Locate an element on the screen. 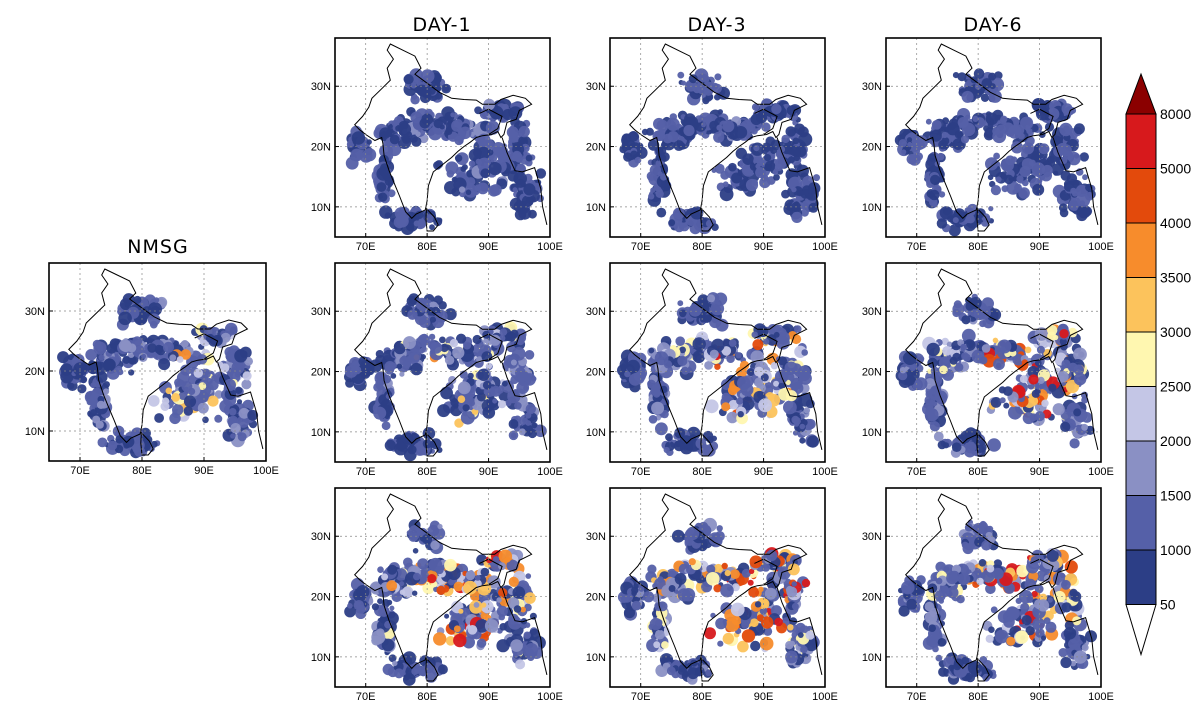 This screenshot has width=1200, height=705. colorbar-label: 2500 is located at coordinates (1175, 387).